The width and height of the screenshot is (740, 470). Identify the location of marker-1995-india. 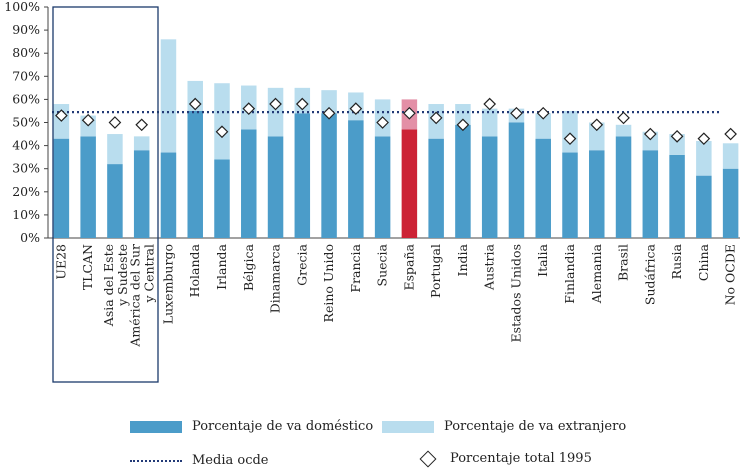
(463, 125).